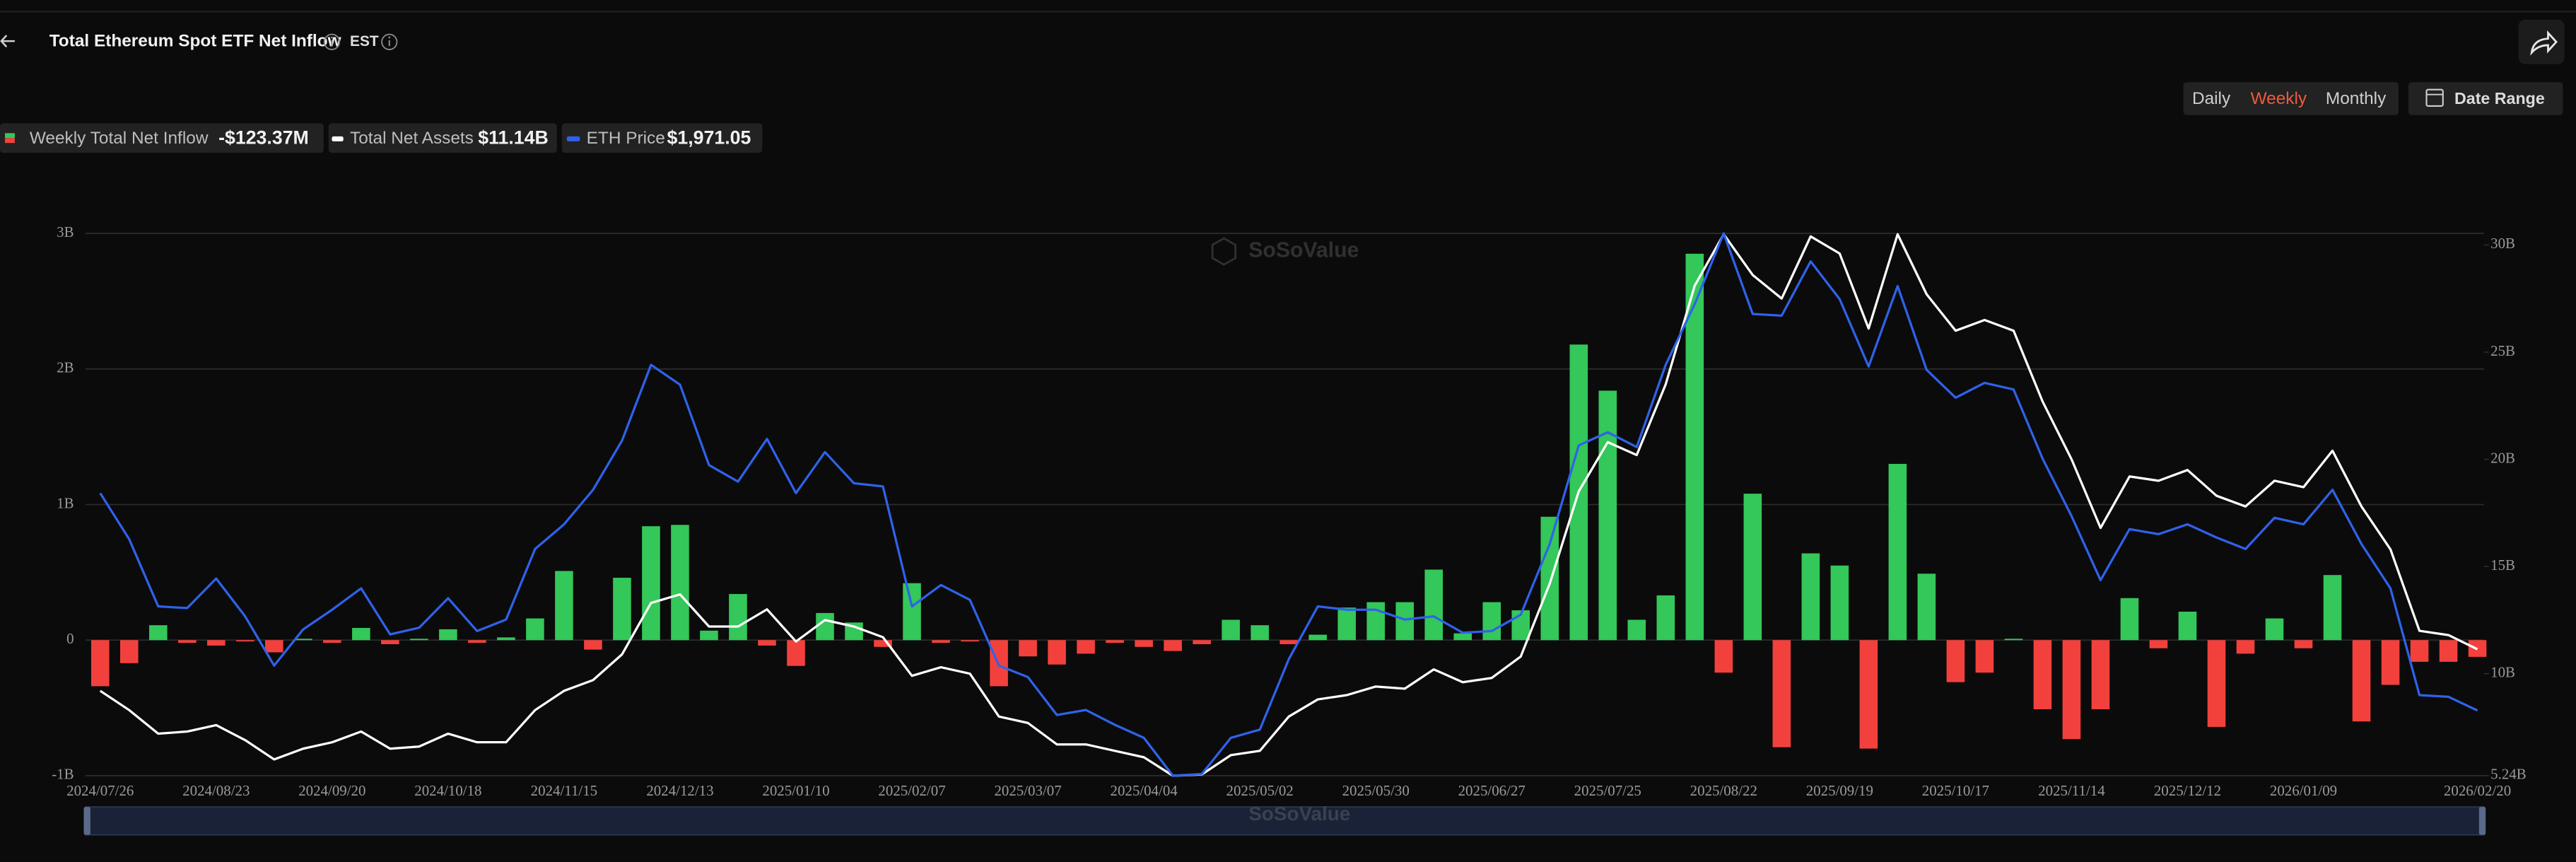  Describe the element at coordinates (448, 791) in the screenshot. I see `x-tick-label: 2024/10/18` at that location.